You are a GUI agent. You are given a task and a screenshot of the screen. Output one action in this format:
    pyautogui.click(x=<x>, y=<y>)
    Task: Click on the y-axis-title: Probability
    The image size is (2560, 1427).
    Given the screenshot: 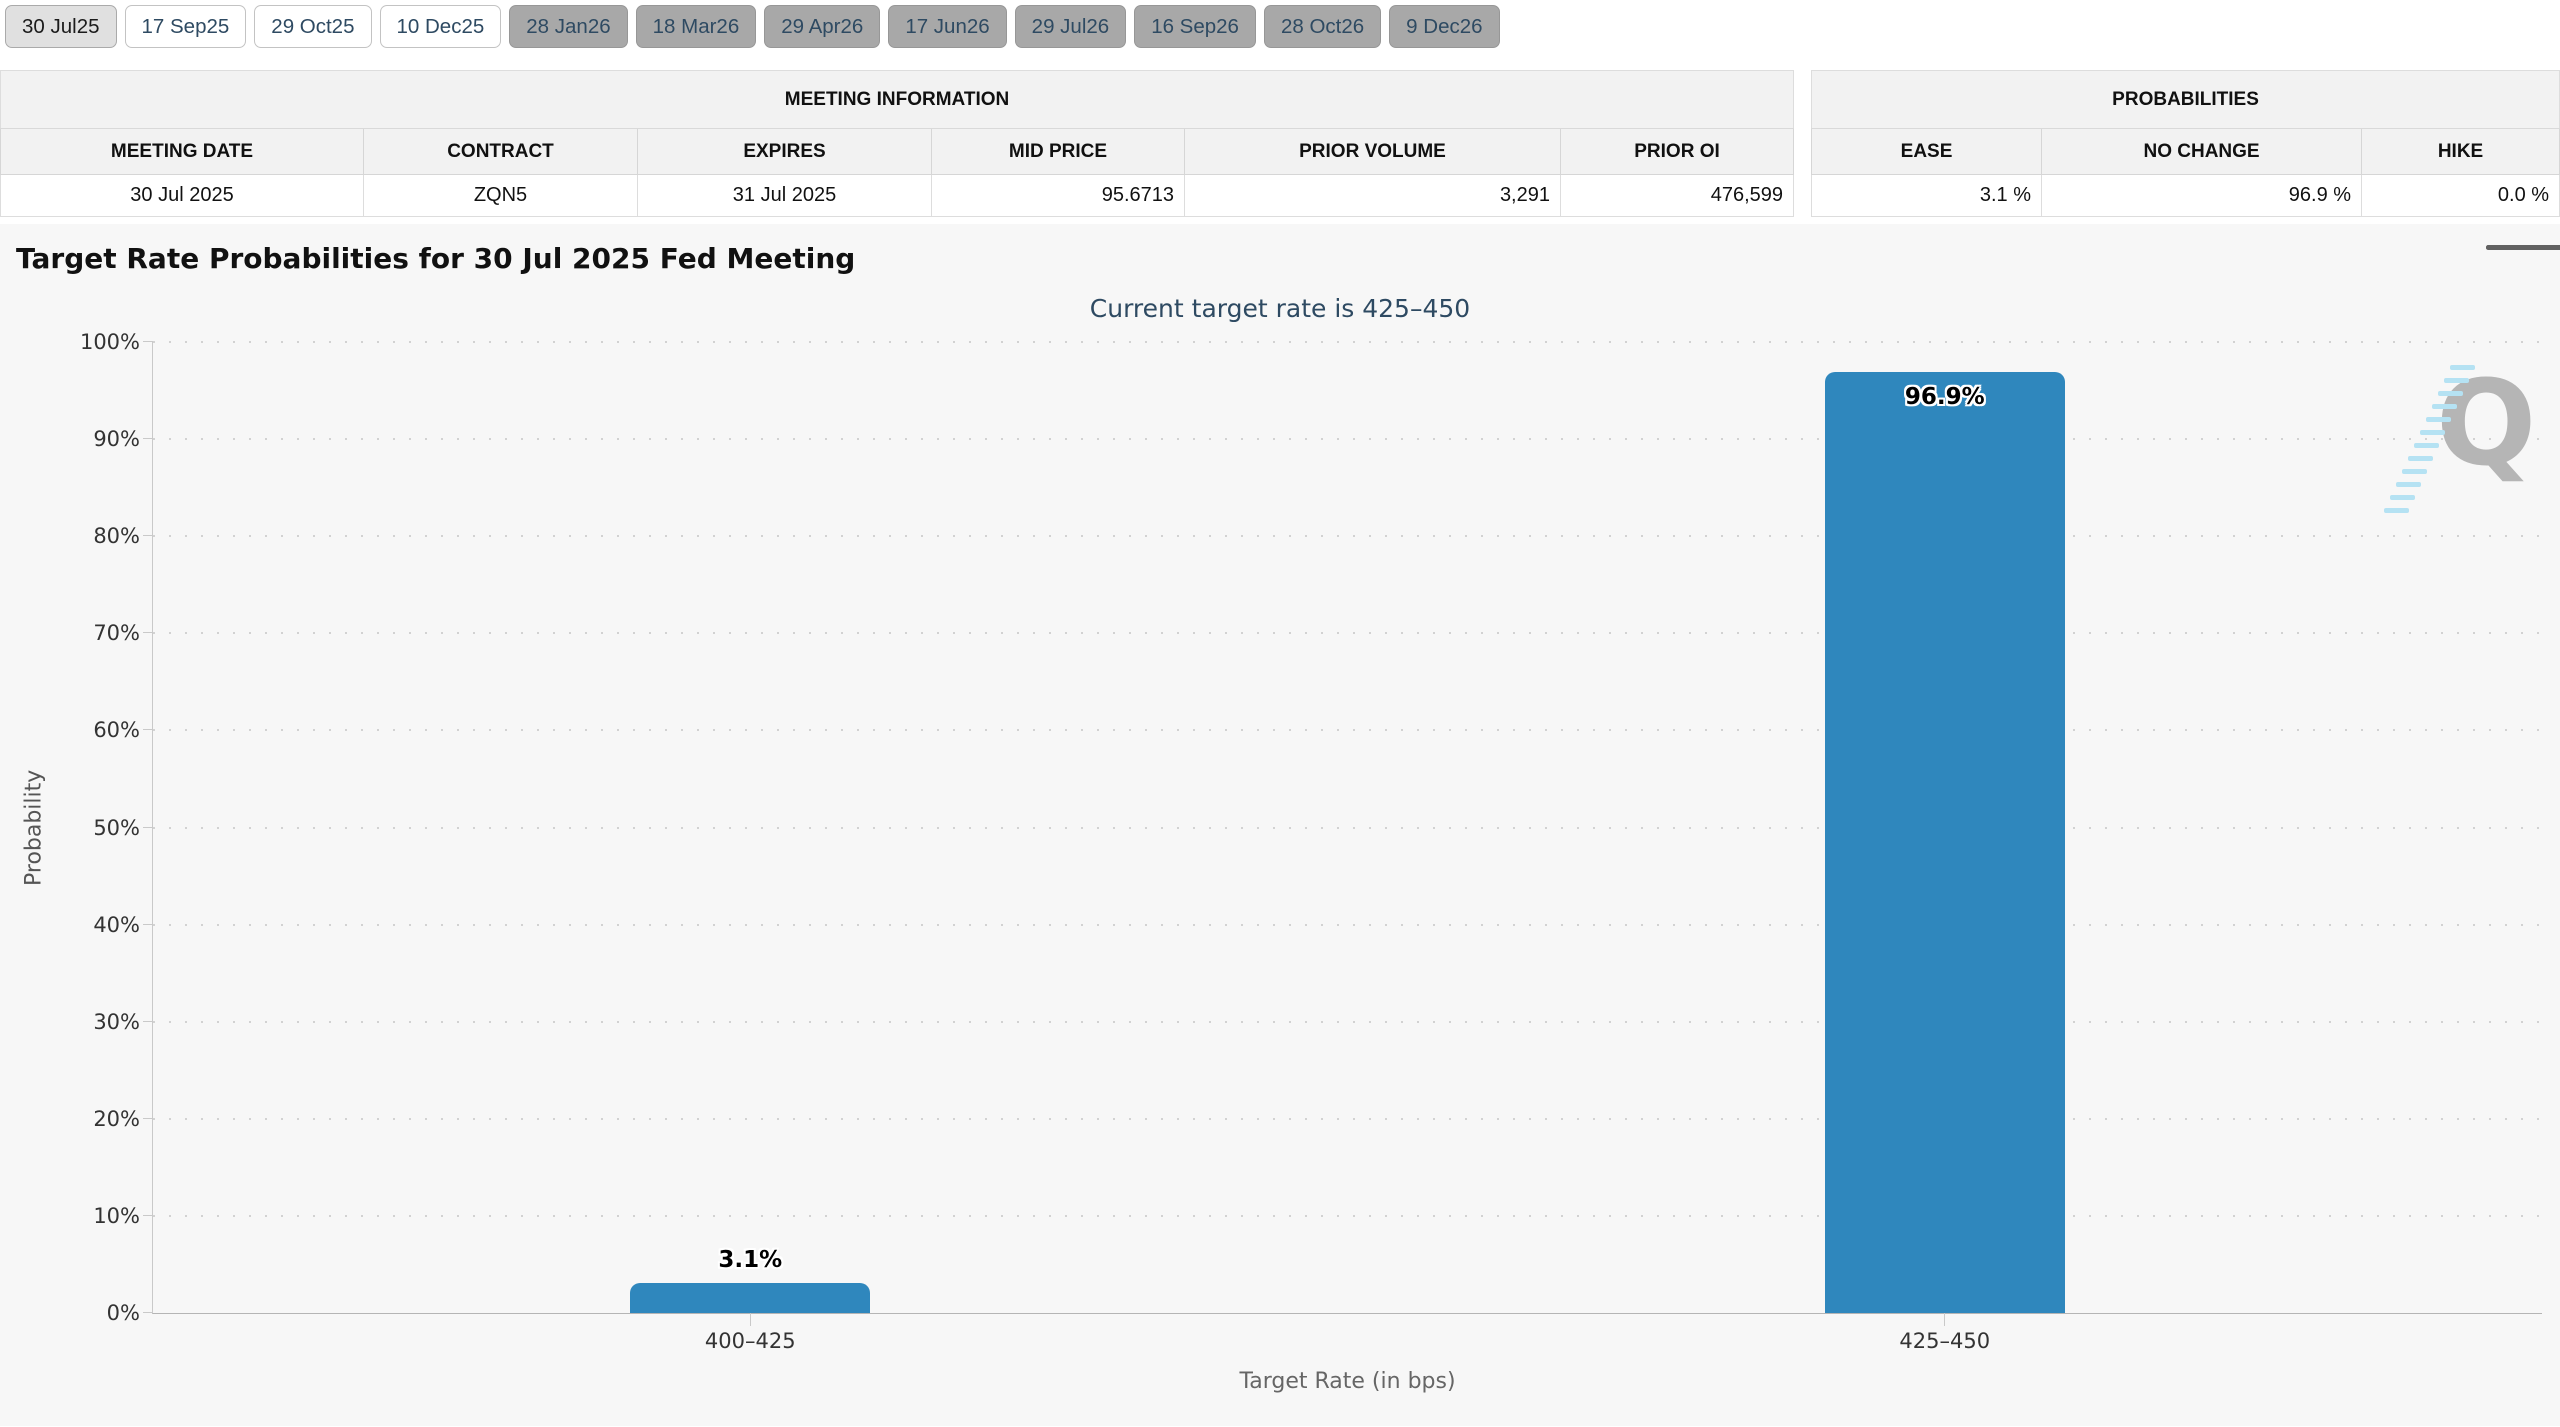 What is the action you would take?
    pyautogui.click(x=34, y=827)
    